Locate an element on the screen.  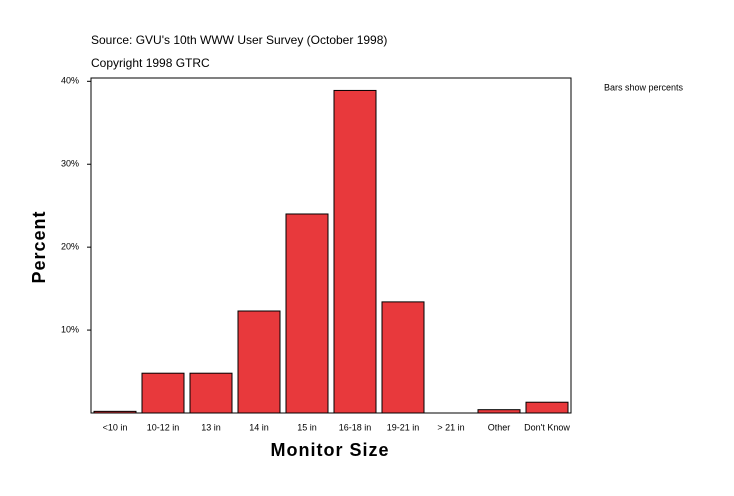
x-tick-label: 14 in is located at coordinates (259, 427).